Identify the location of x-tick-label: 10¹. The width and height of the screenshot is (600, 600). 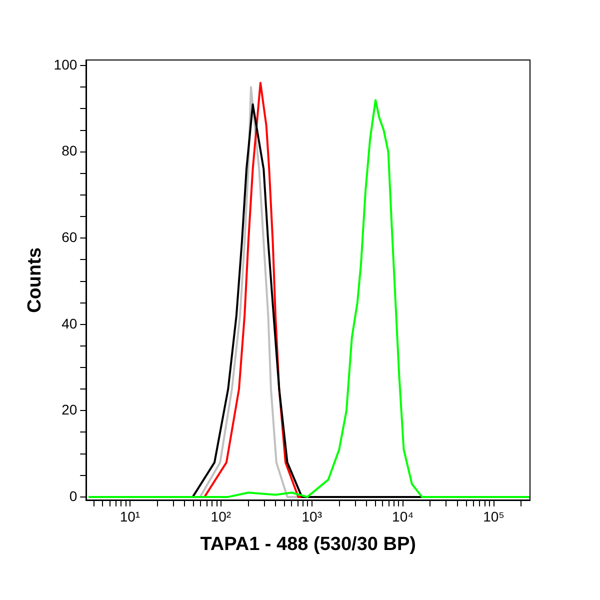
(130, 516).